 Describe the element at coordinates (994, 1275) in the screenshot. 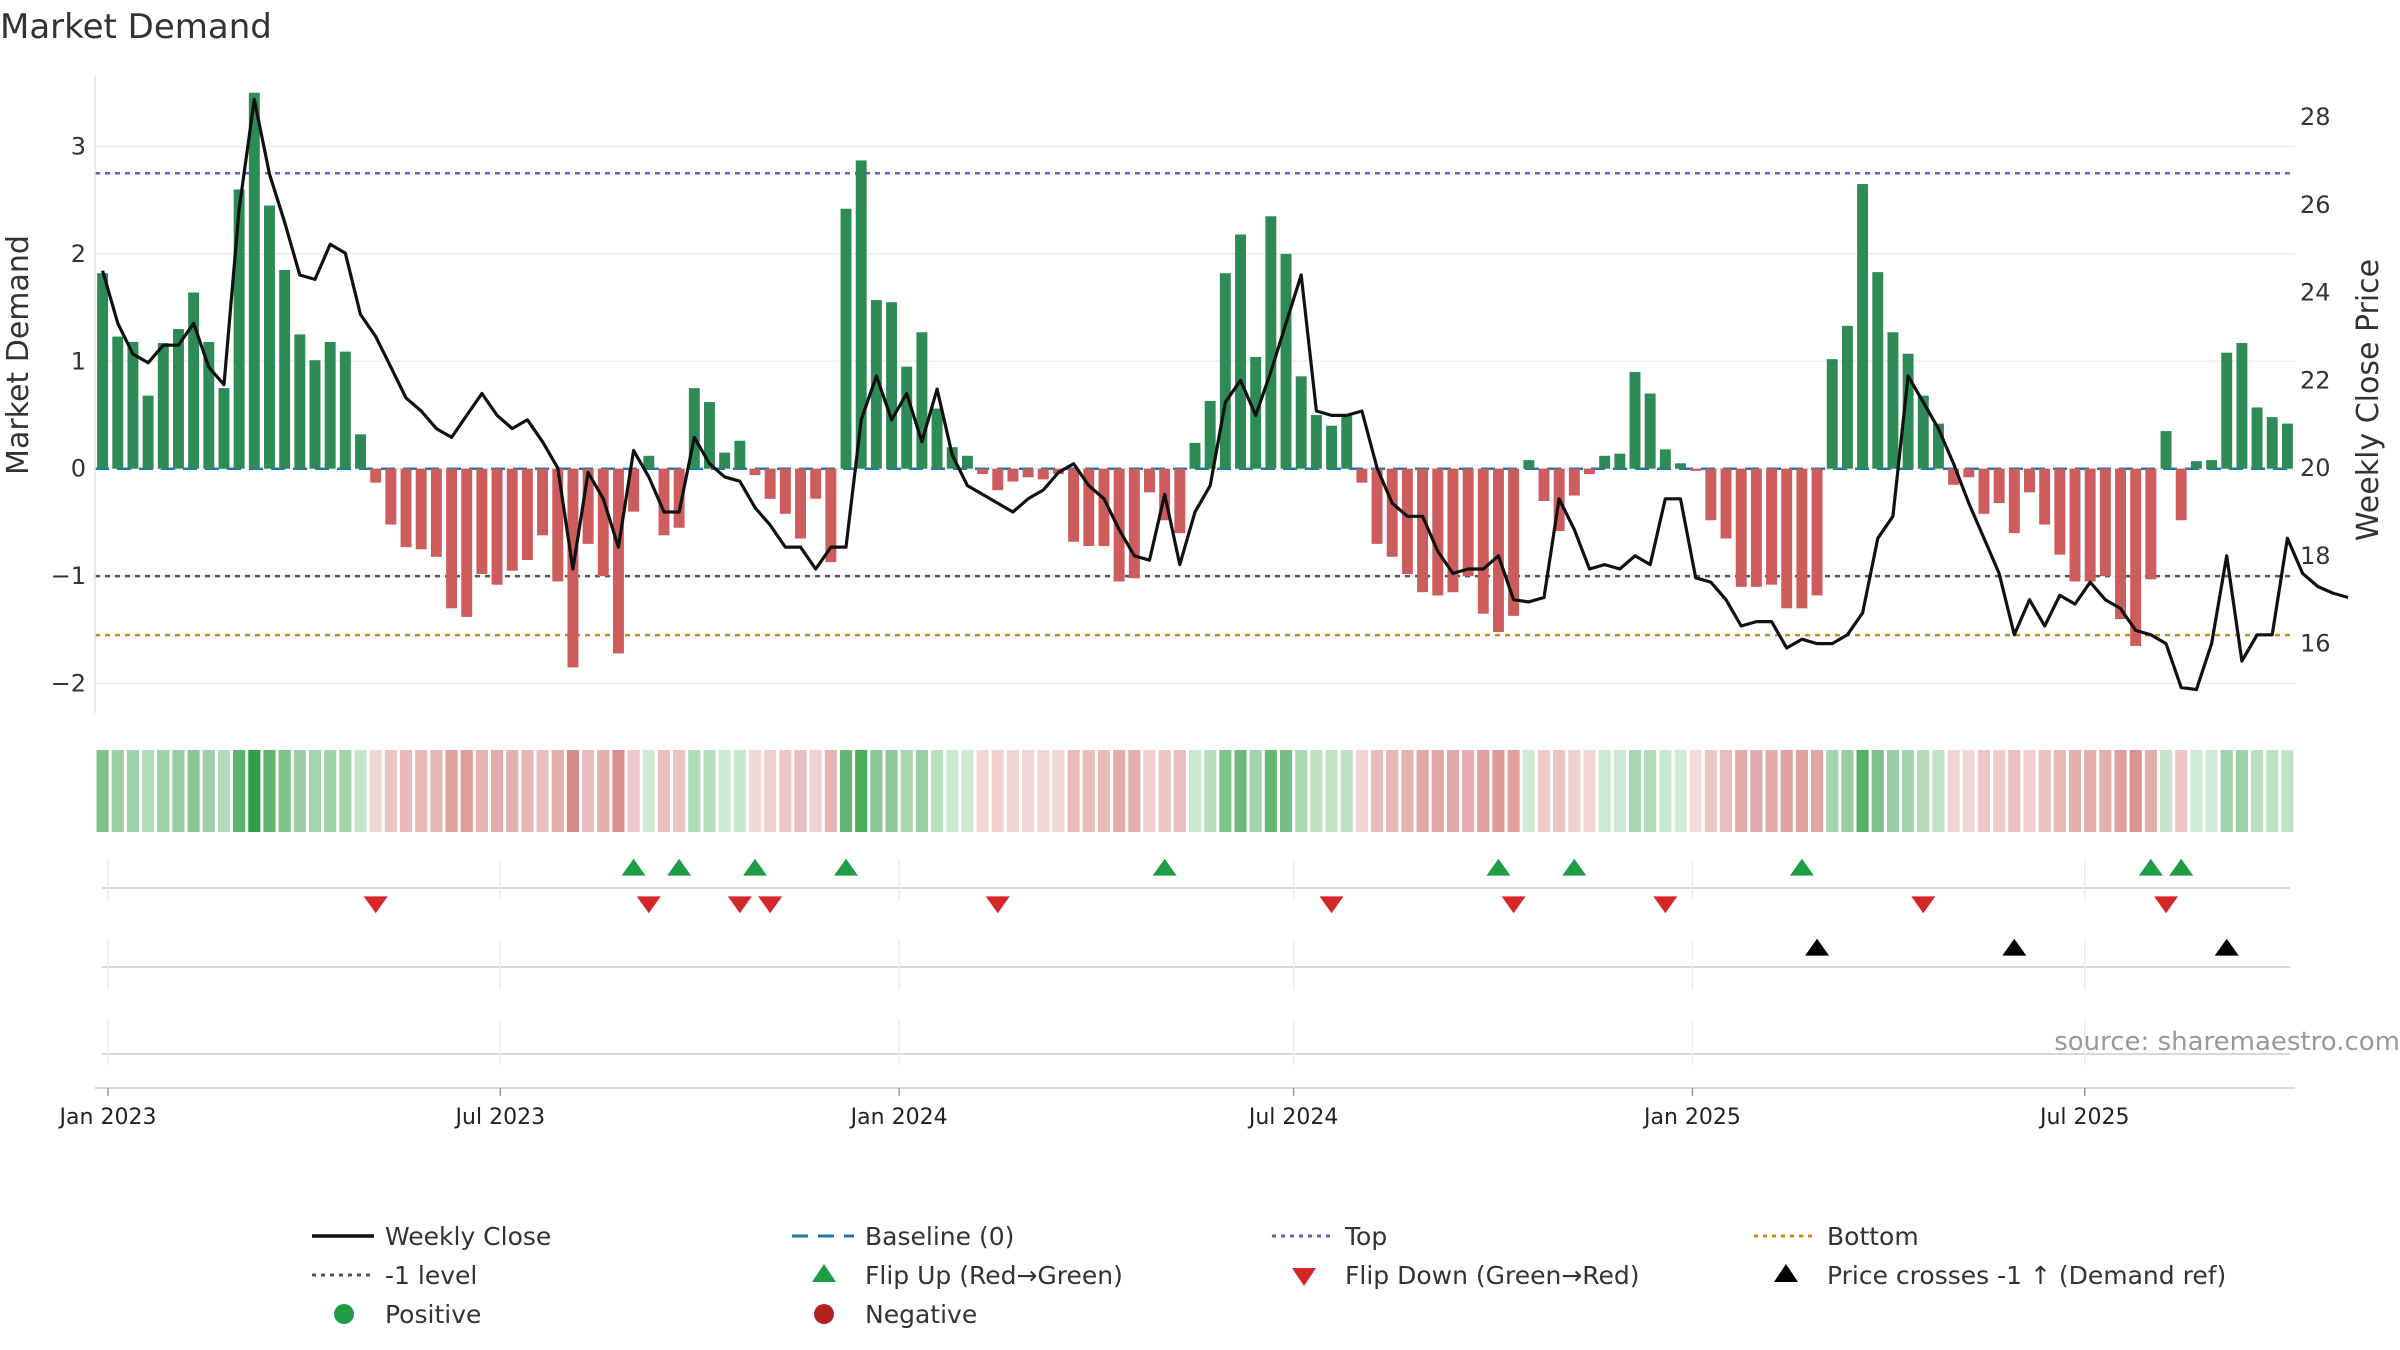

I see `legend-label-flip-up: Flip Up (Red→Green)` at that location.